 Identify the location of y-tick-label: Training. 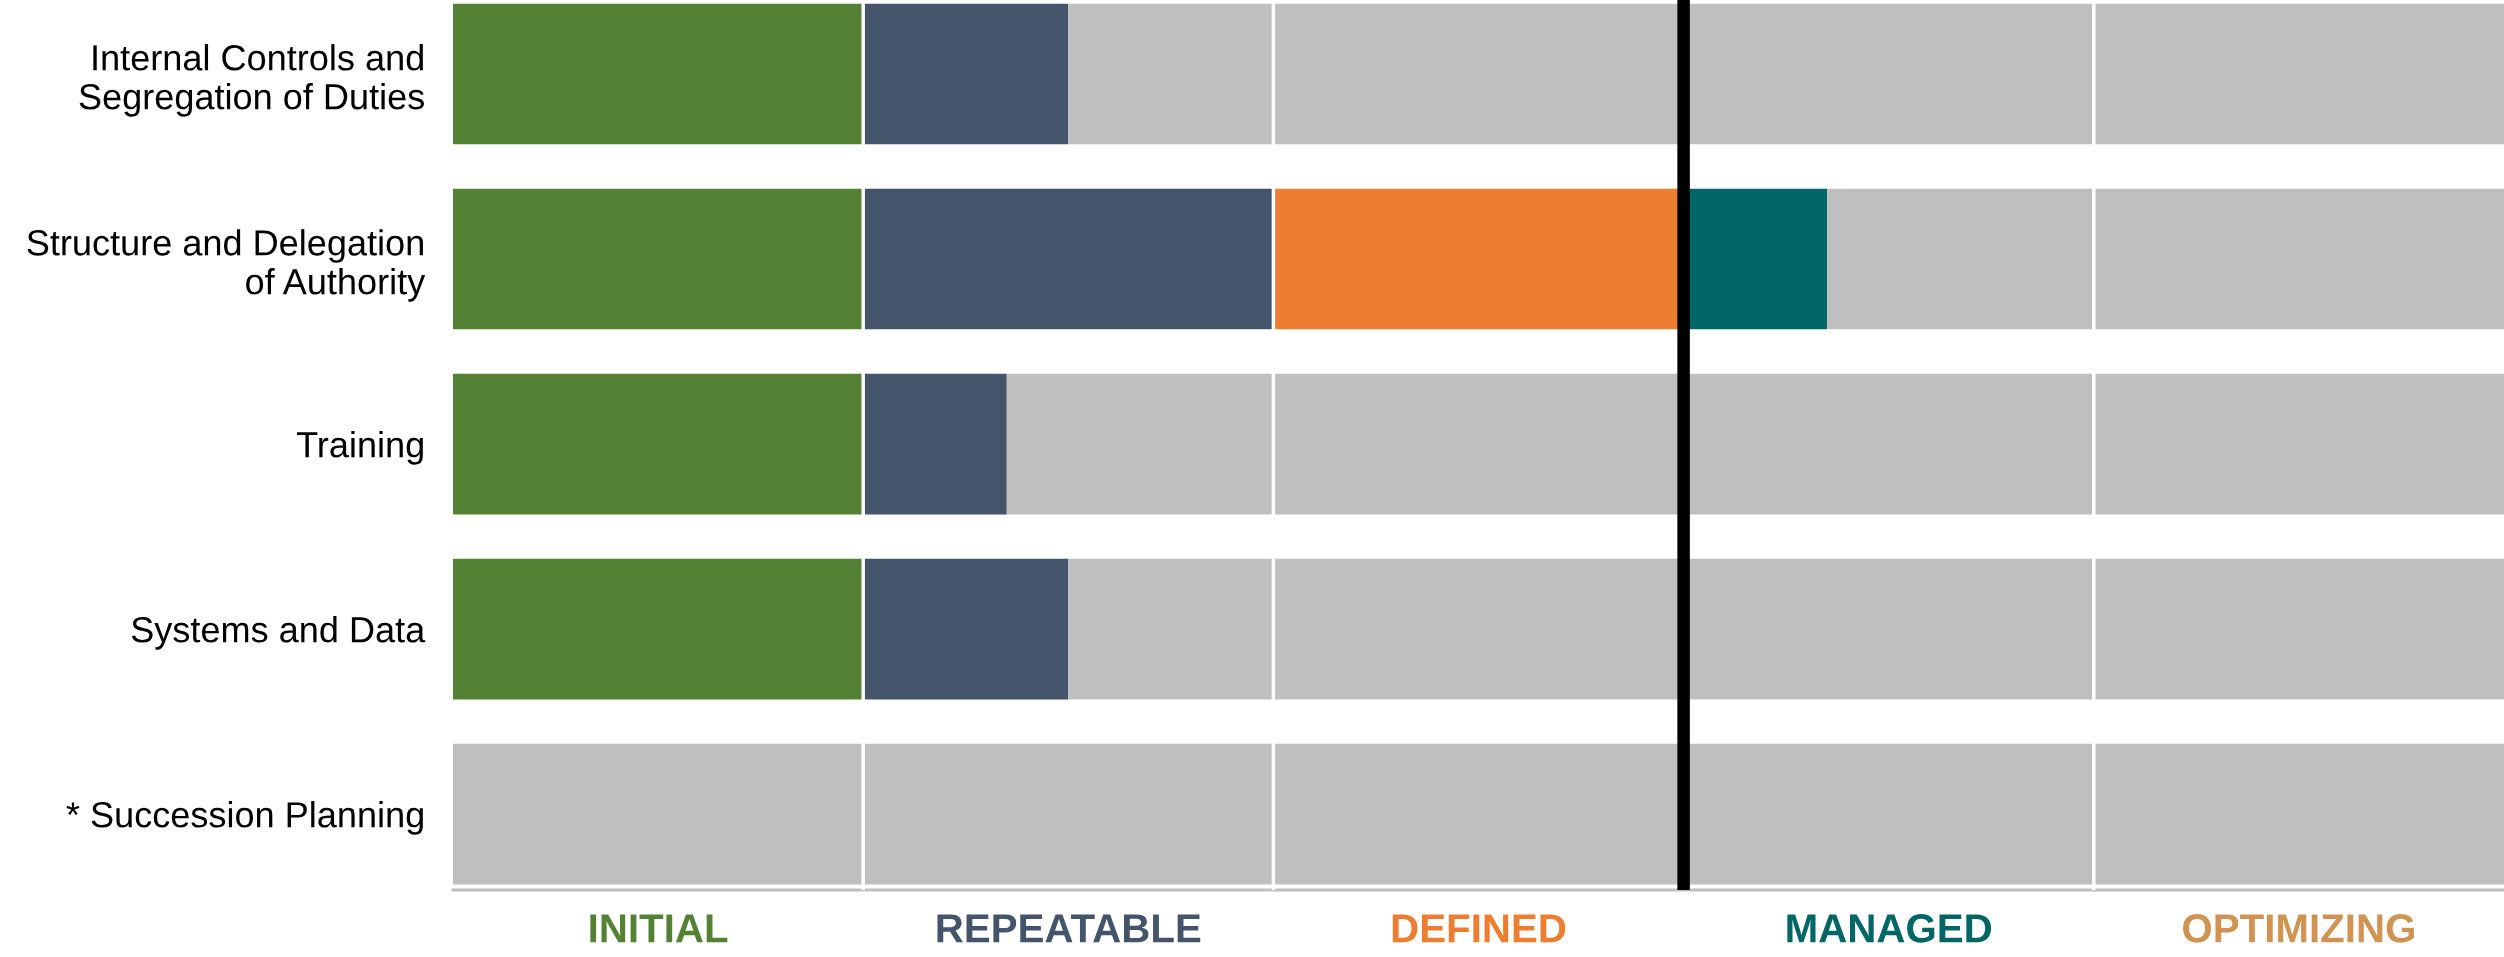
(359, 447).